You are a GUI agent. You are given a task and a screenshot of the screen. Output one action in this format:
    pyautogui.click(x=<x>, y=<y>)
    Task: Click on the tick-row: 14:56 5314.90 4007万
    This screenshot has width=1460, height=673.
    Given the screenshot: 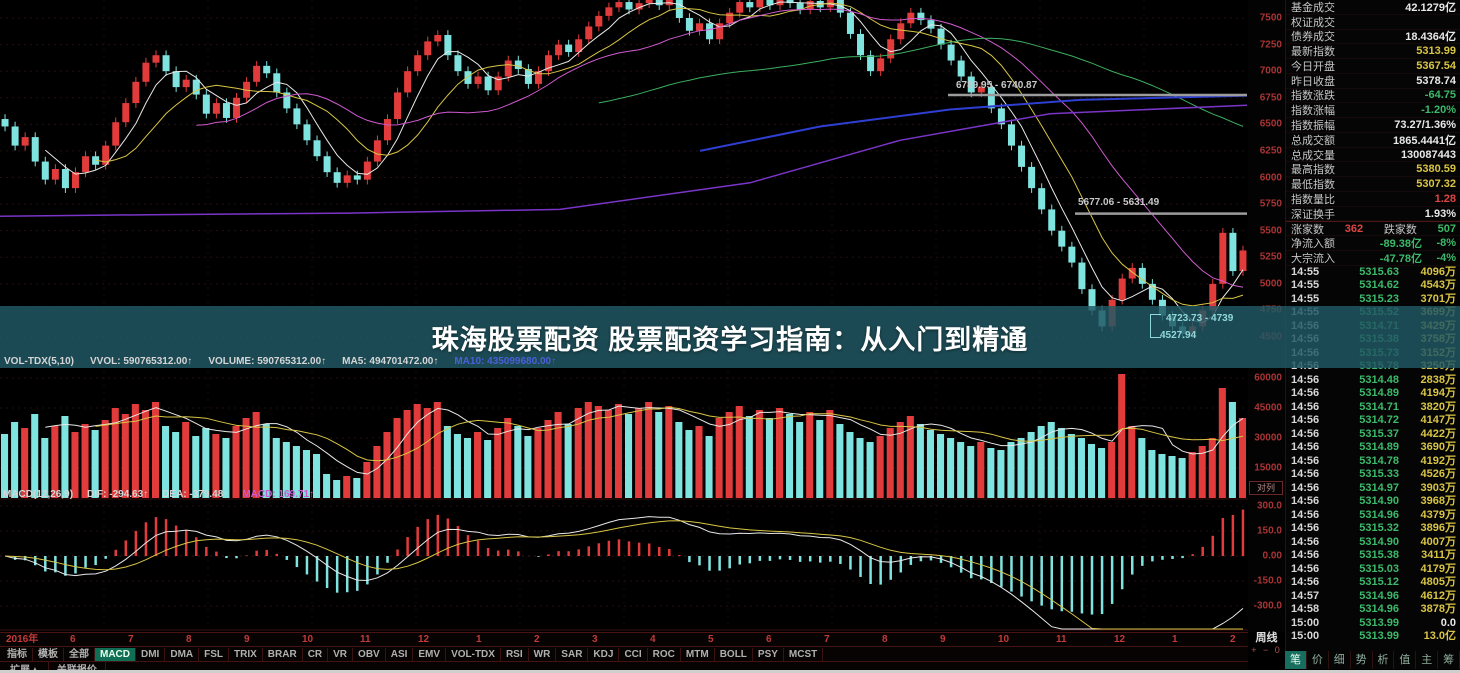 What is the action you would take?
    pyautogui.click(x=1373, y=541)
    